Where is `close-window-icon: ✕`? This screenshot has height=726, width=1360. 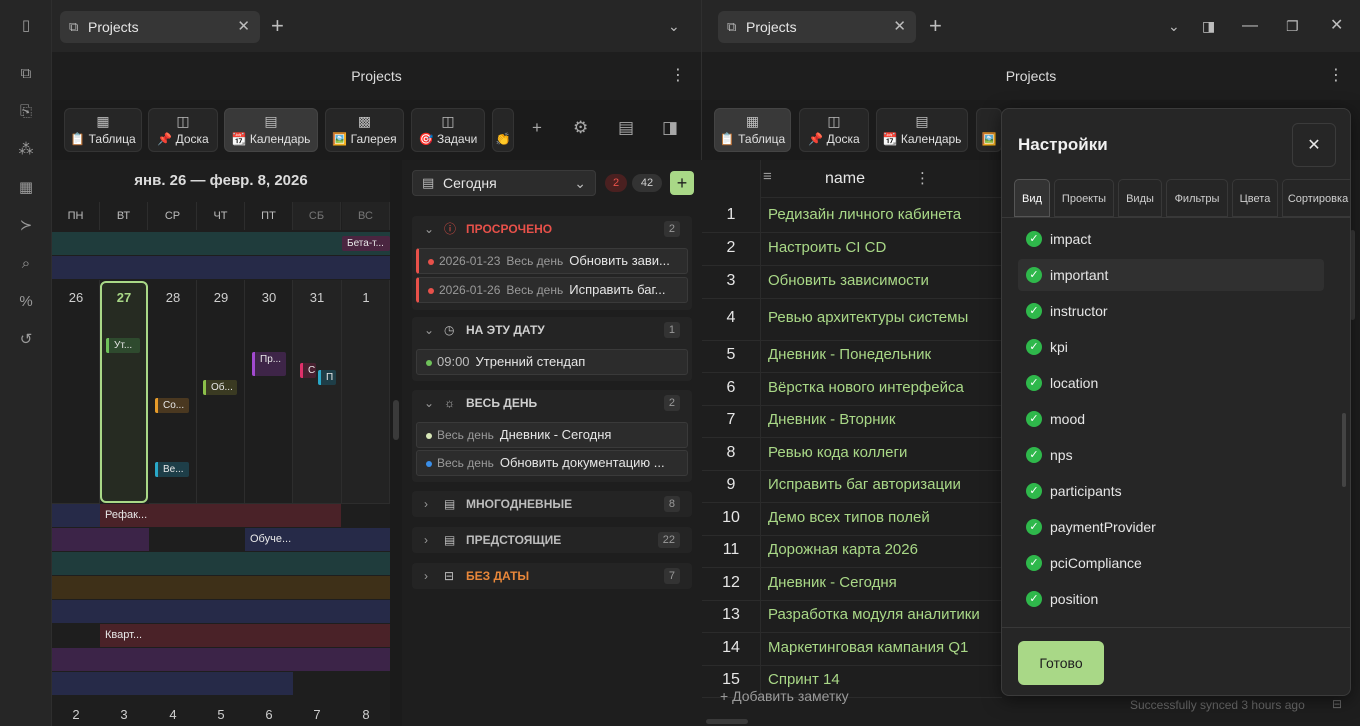
close-window-icon: ✕ is located at coordinates (1337, 25).